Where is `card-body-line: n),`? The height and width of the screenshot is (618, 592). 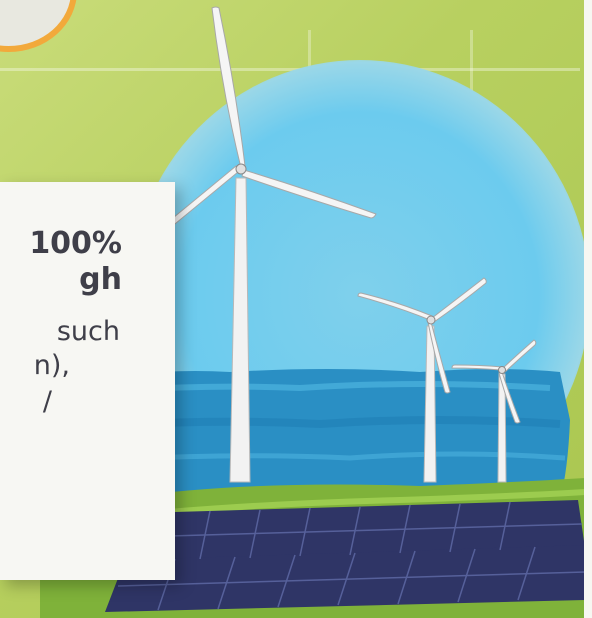
card-body-line: n), is located at coordinates (51, 365).